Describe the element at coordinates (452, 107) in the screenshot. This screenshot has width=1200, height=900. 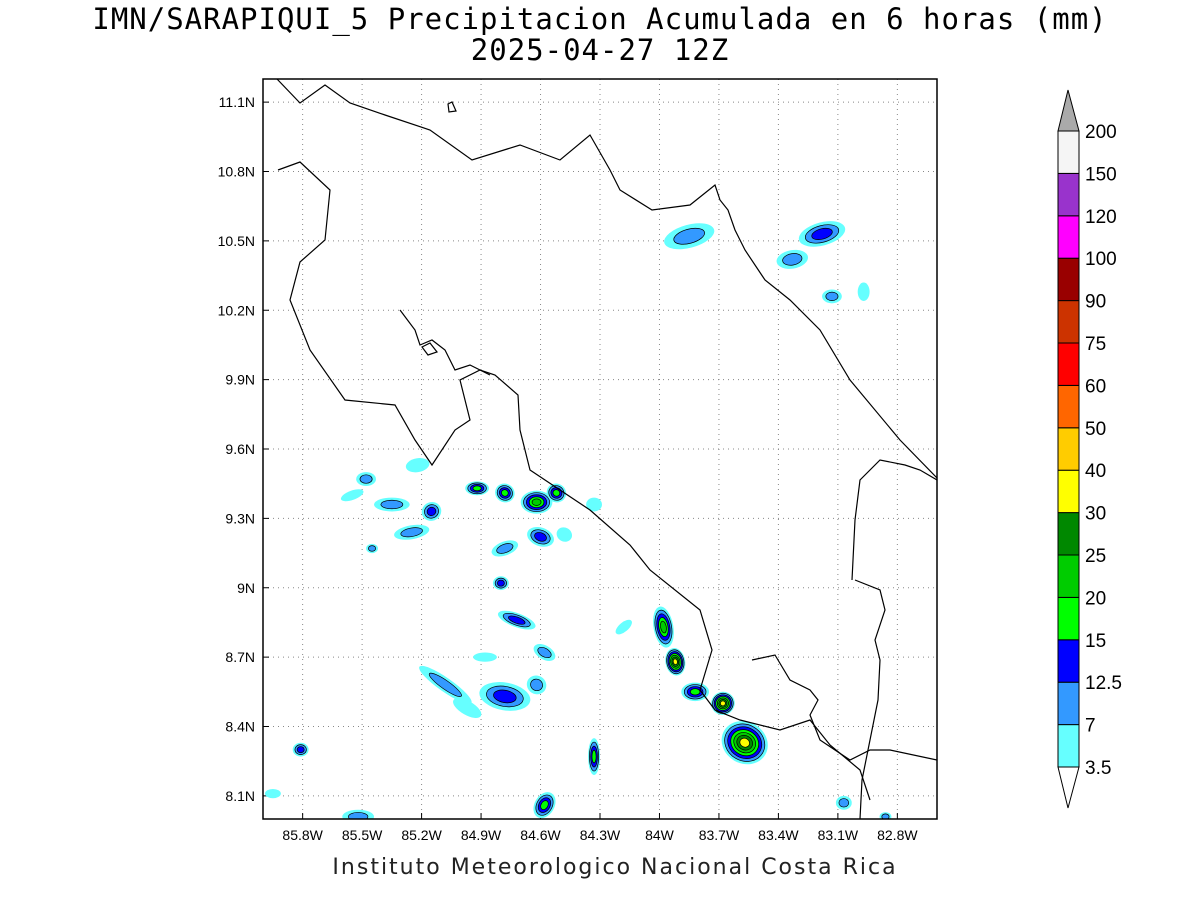
I see `island-outline` at that location.